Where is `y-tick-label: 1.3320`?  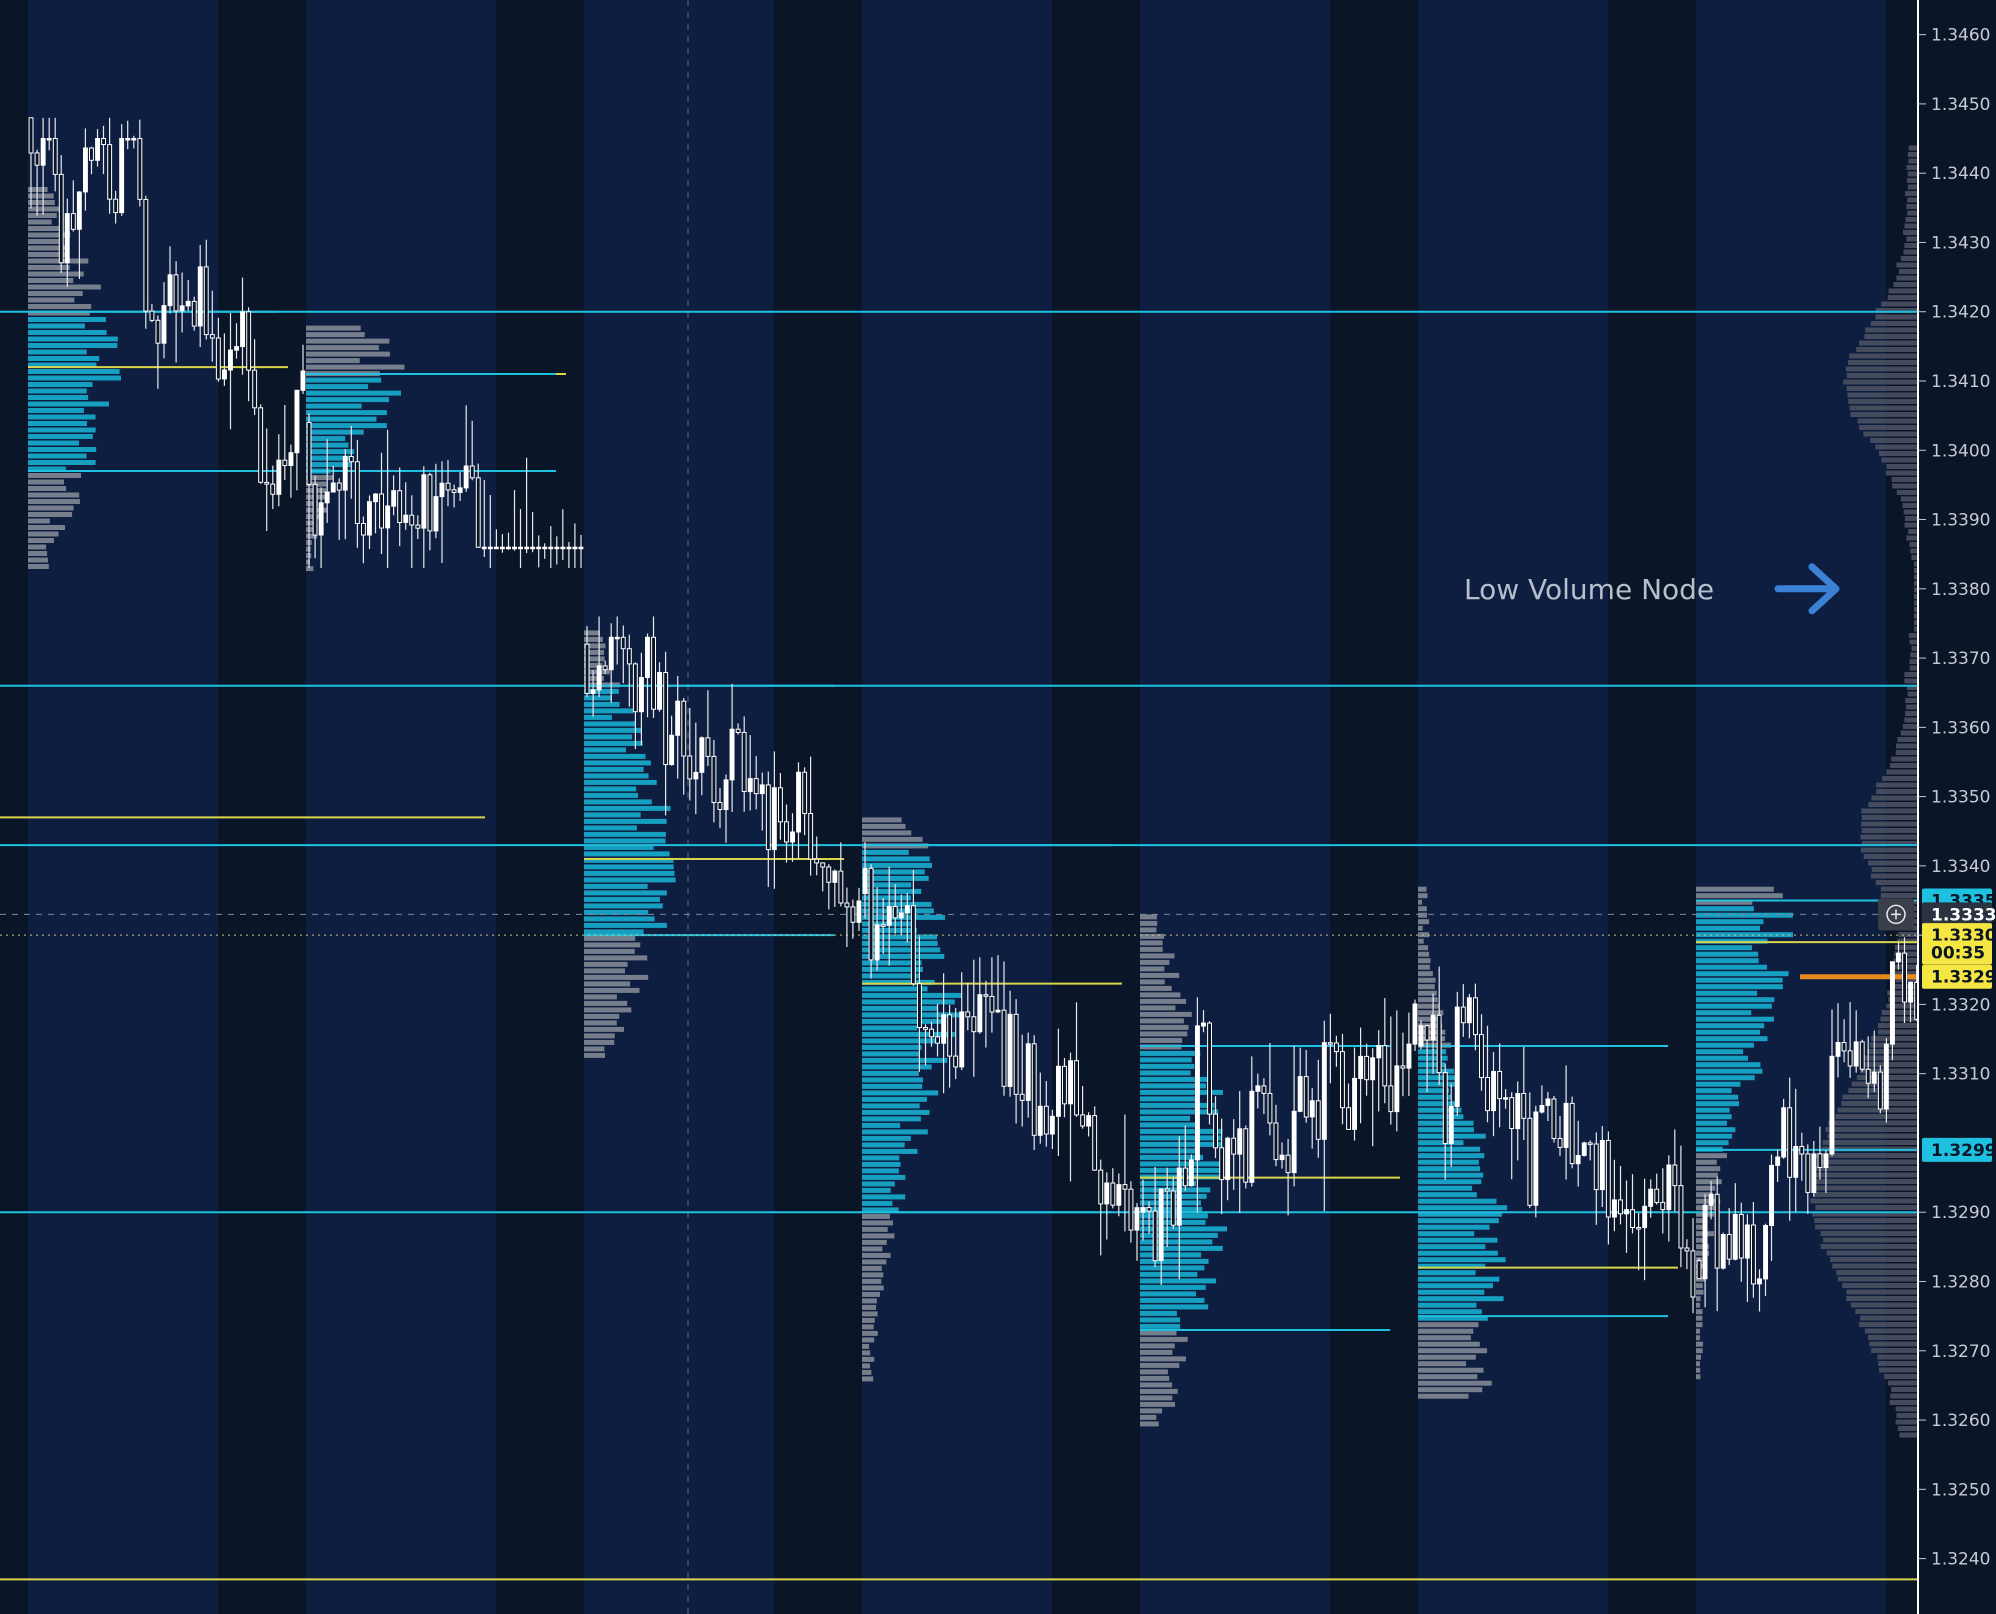 y-tick-label: 1.3320 is located at coordinates (1960, 1005).